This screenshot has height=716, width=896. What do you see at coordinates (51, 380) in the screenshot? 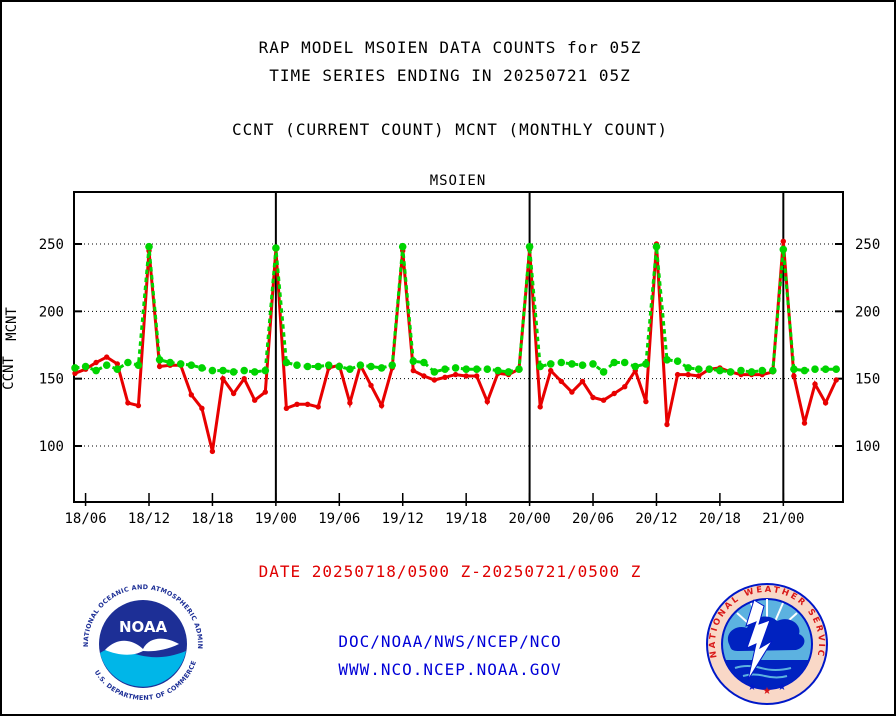
I see `y-axis-label-left: 150` at bounding box center [51, 380].